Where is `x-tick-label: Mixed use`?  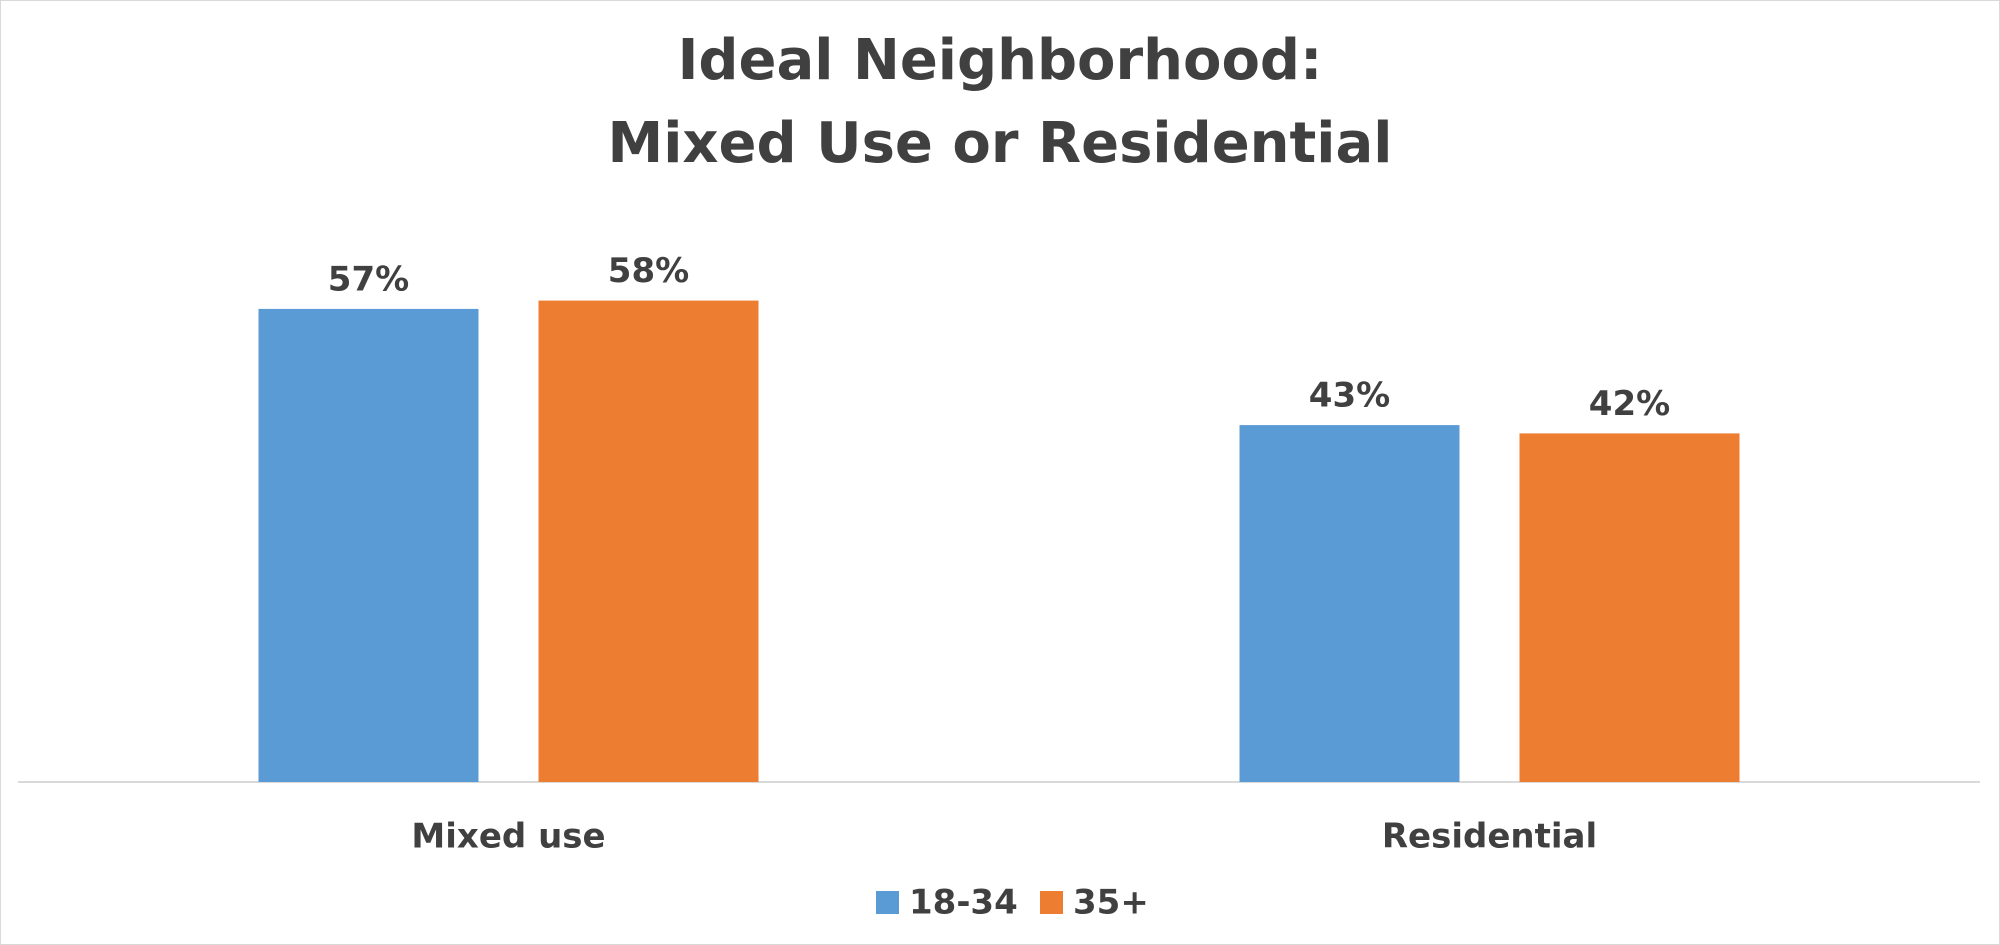
x-tick-label: Mixed use is located at coordinates (508, 837).